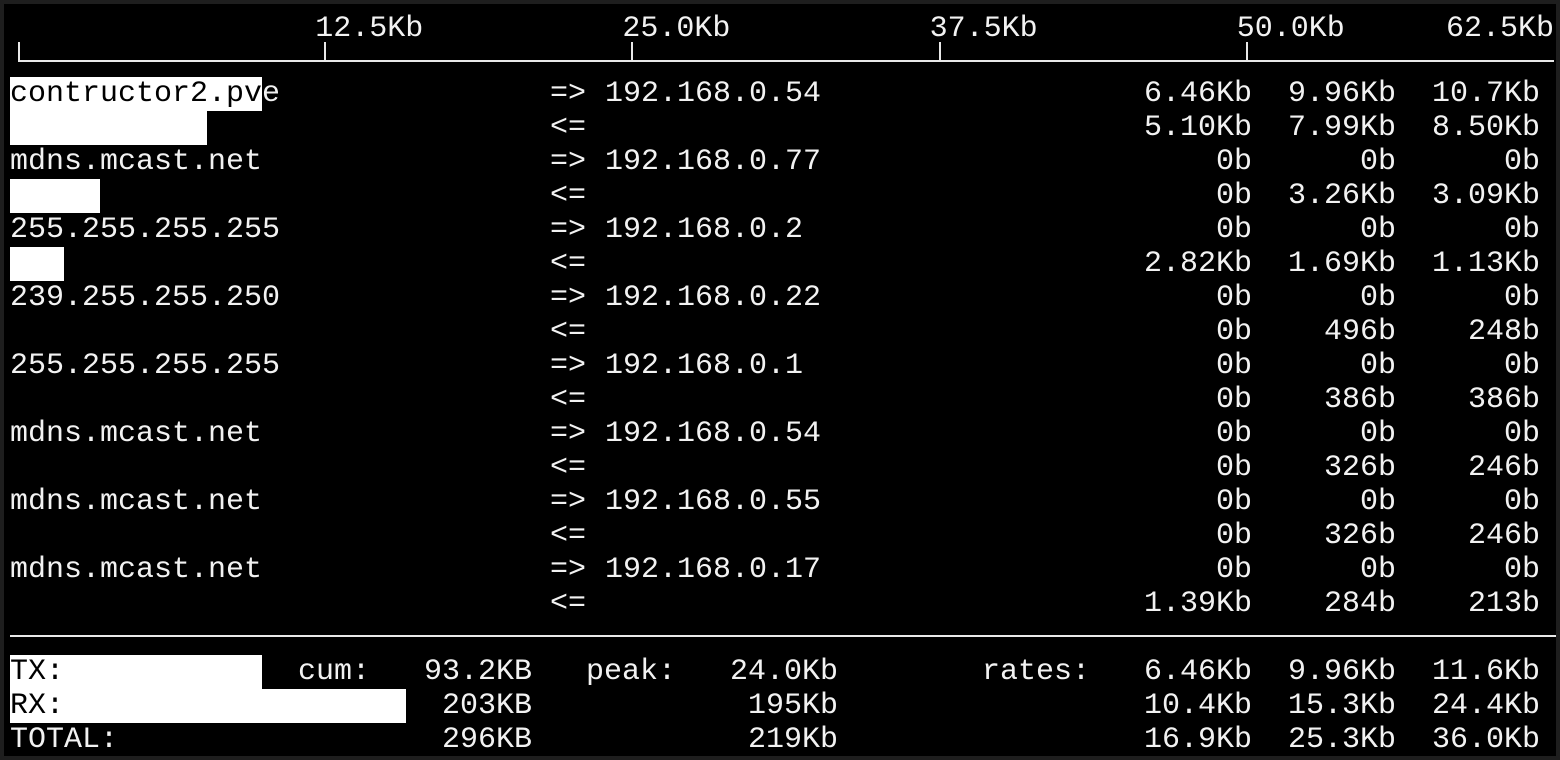 This screenshot has width=1560, height=760. What do you see at coordinates (136, 94) in the screenshot?
I see `traffic-bar-out` at bounding box center [136, 94].